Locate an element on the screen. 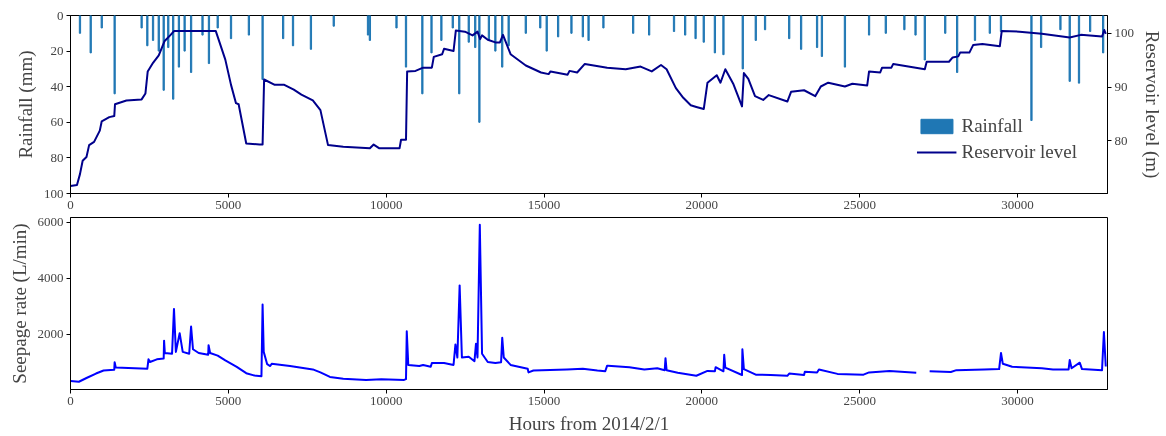  y-tick-label: 100 is located at coordinates (54, 193).